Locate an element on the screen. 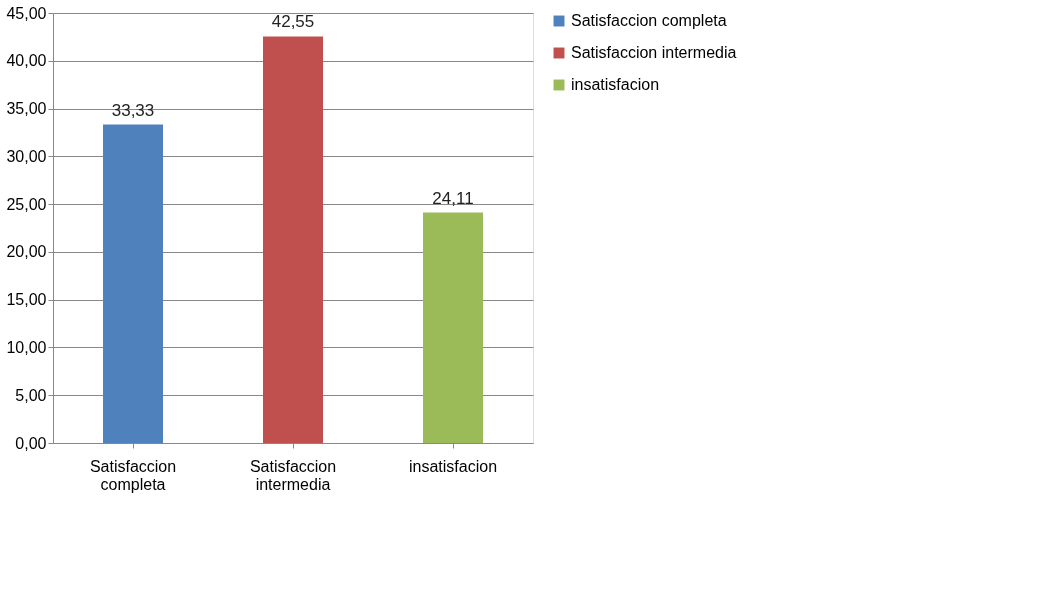 Image resolution: width=1044 pixels, height=594 pixels. data-label: 33,33 is located at coordinates (133, 110).